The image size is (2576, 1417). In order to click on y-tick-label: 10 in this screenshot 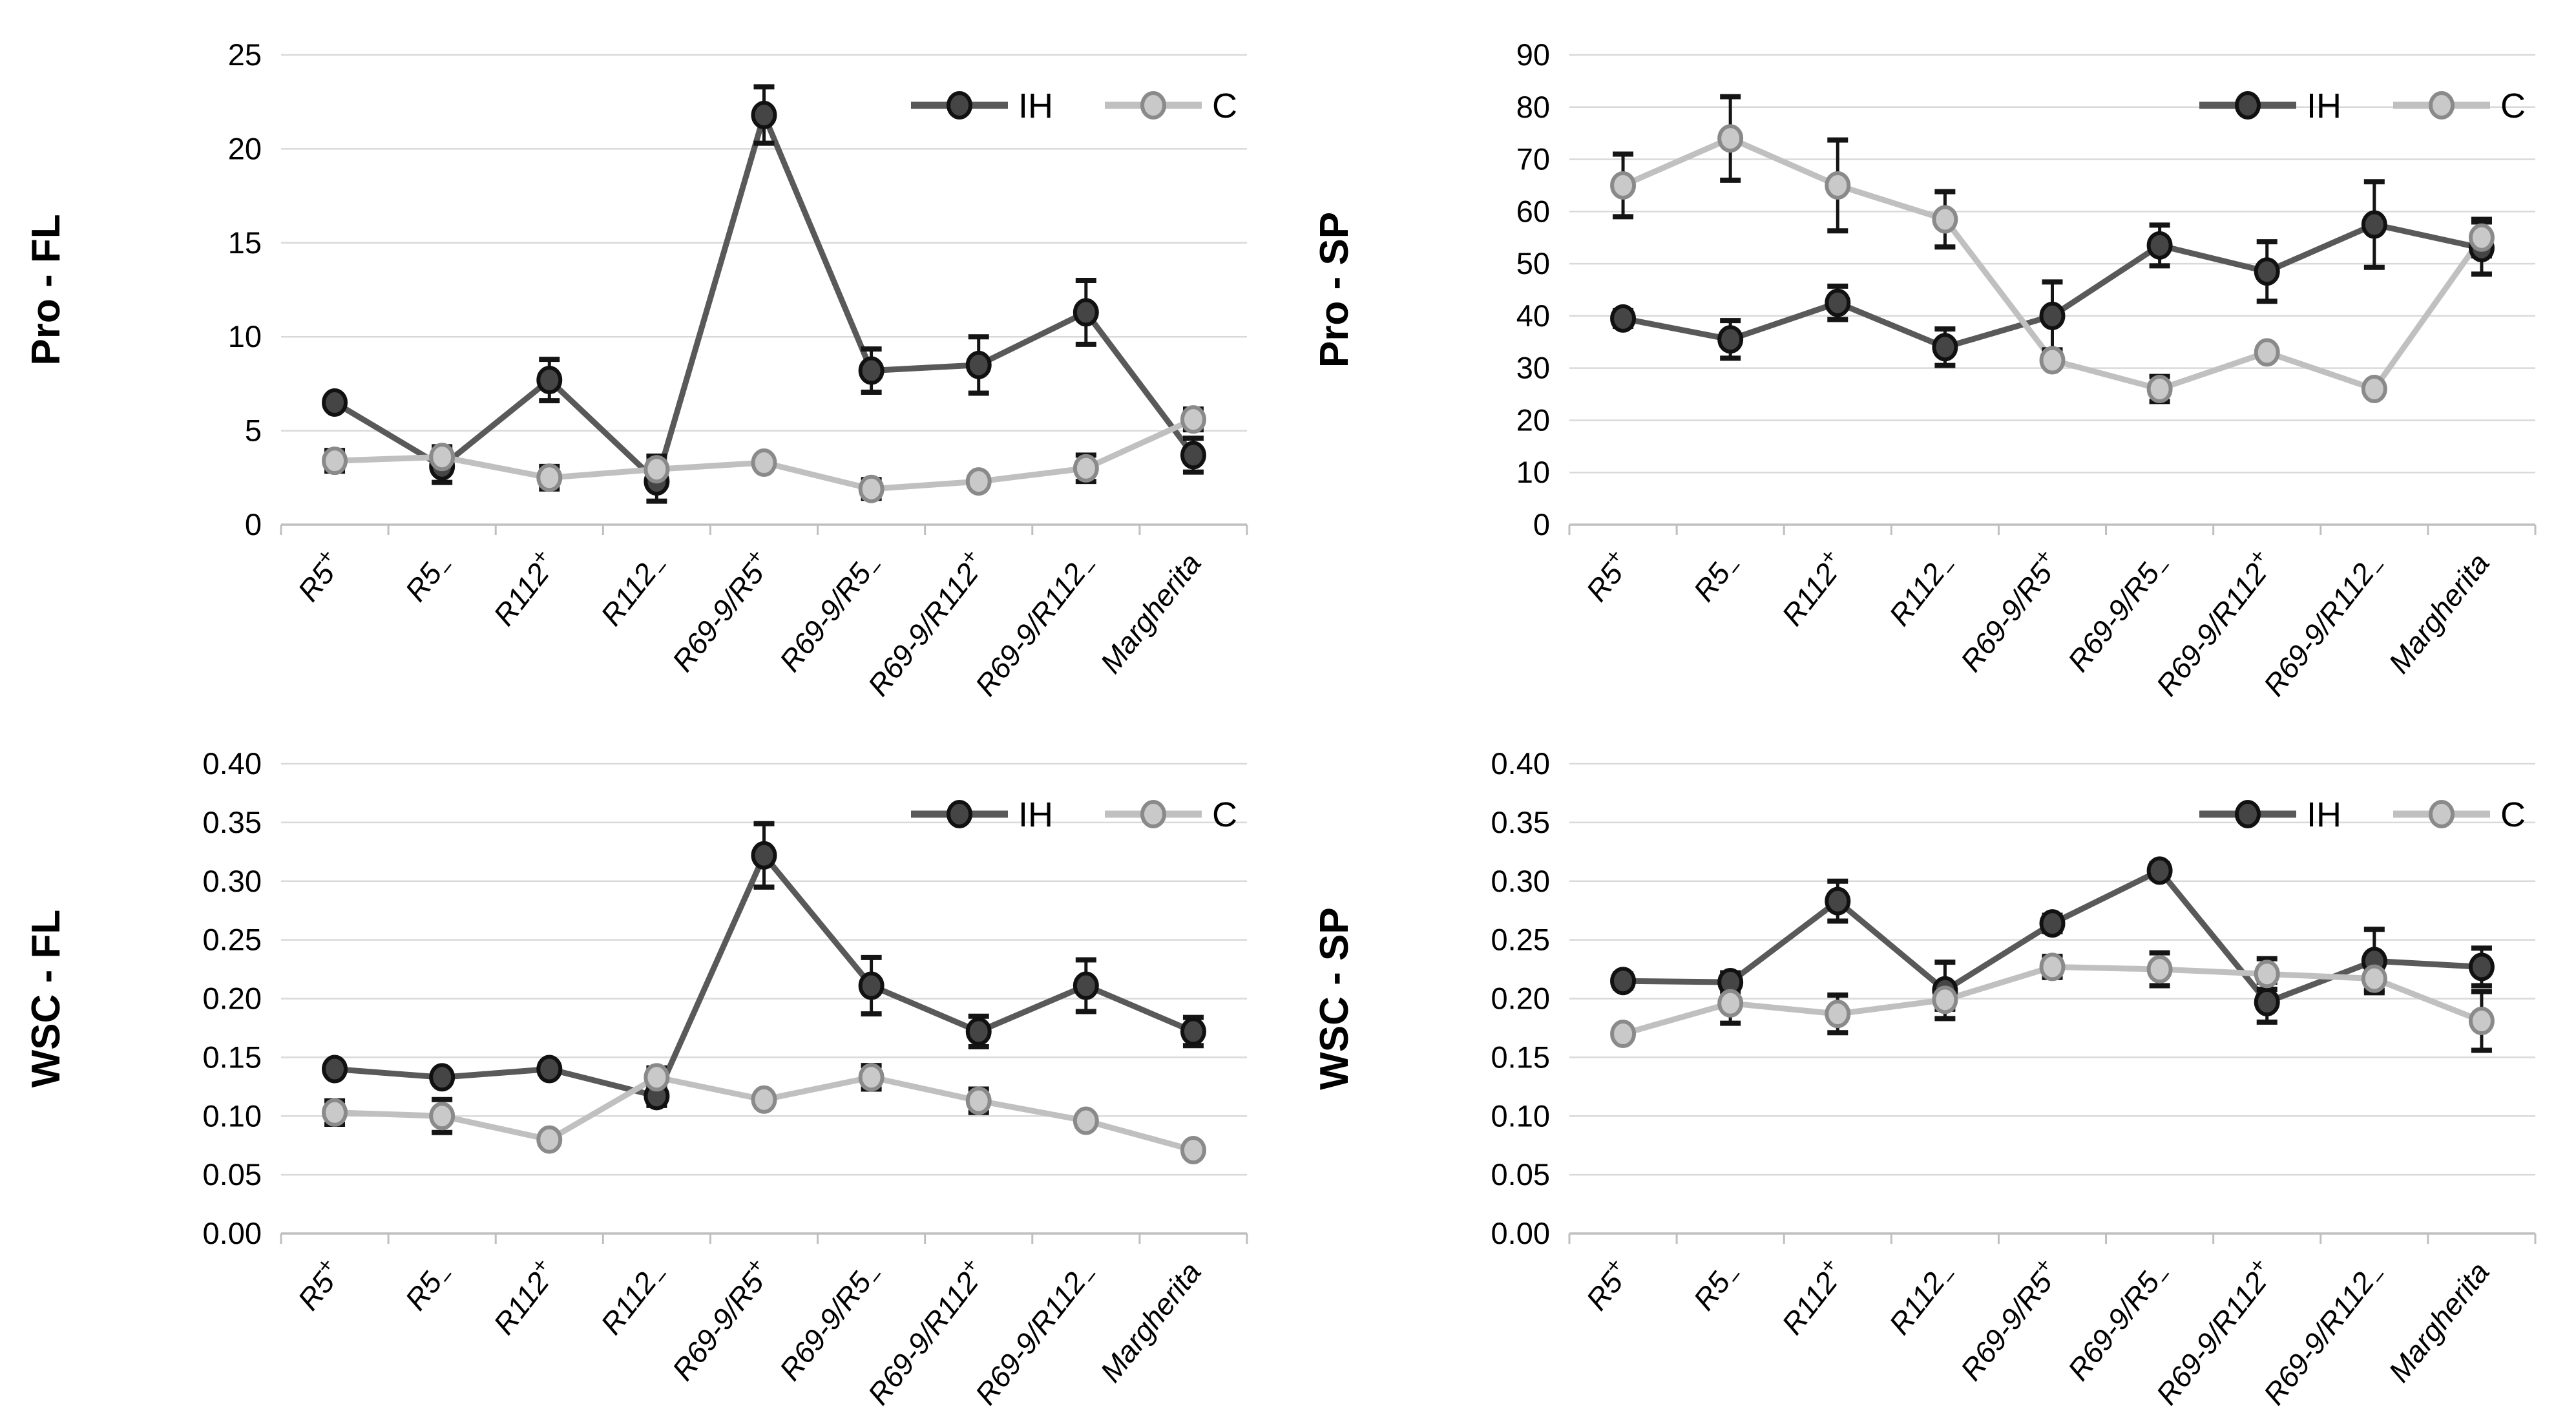, I will do `click(1533, 472)`.